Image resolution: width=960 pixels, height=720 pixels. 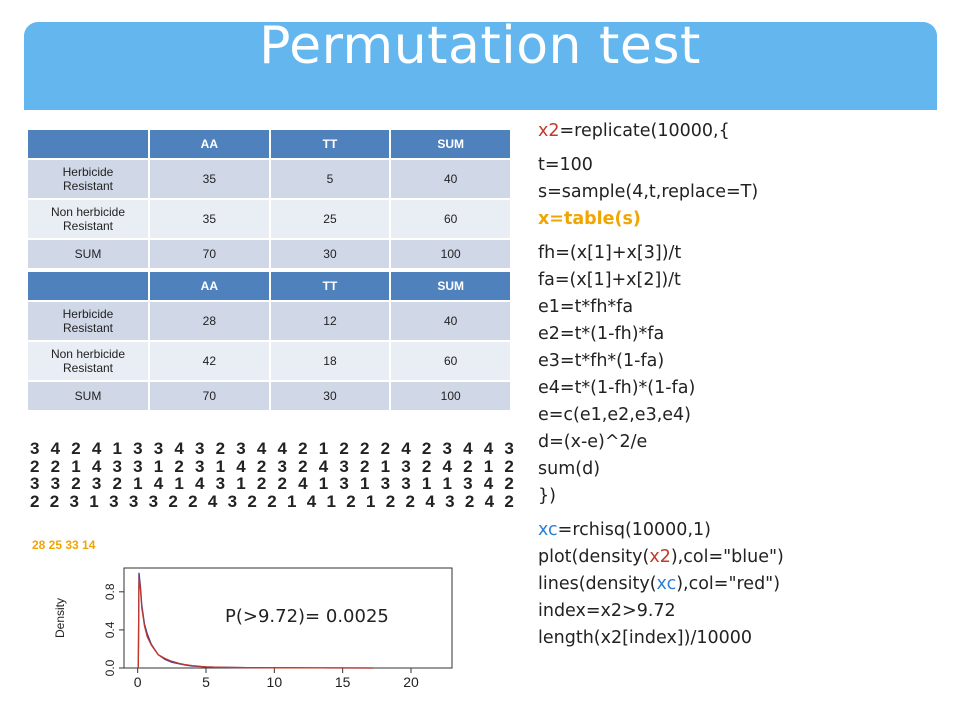 I want to click on code-variable: x2, so click(x=660, y=557).